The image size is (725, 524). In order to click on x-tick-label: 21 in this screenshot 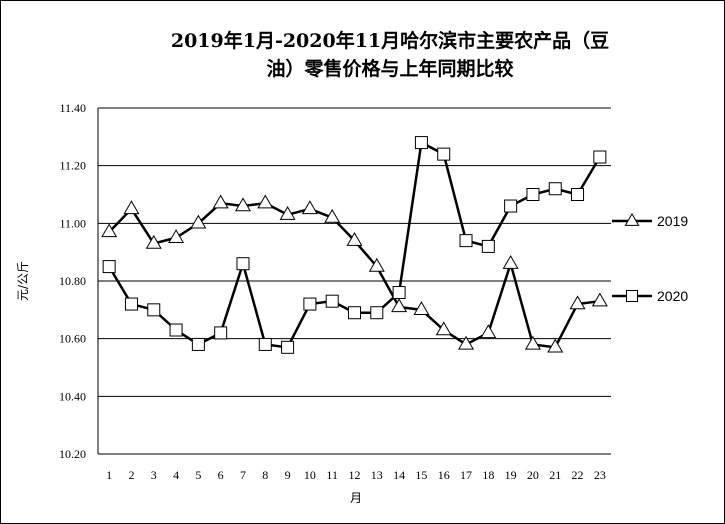, I will do `click(555, 475)`.